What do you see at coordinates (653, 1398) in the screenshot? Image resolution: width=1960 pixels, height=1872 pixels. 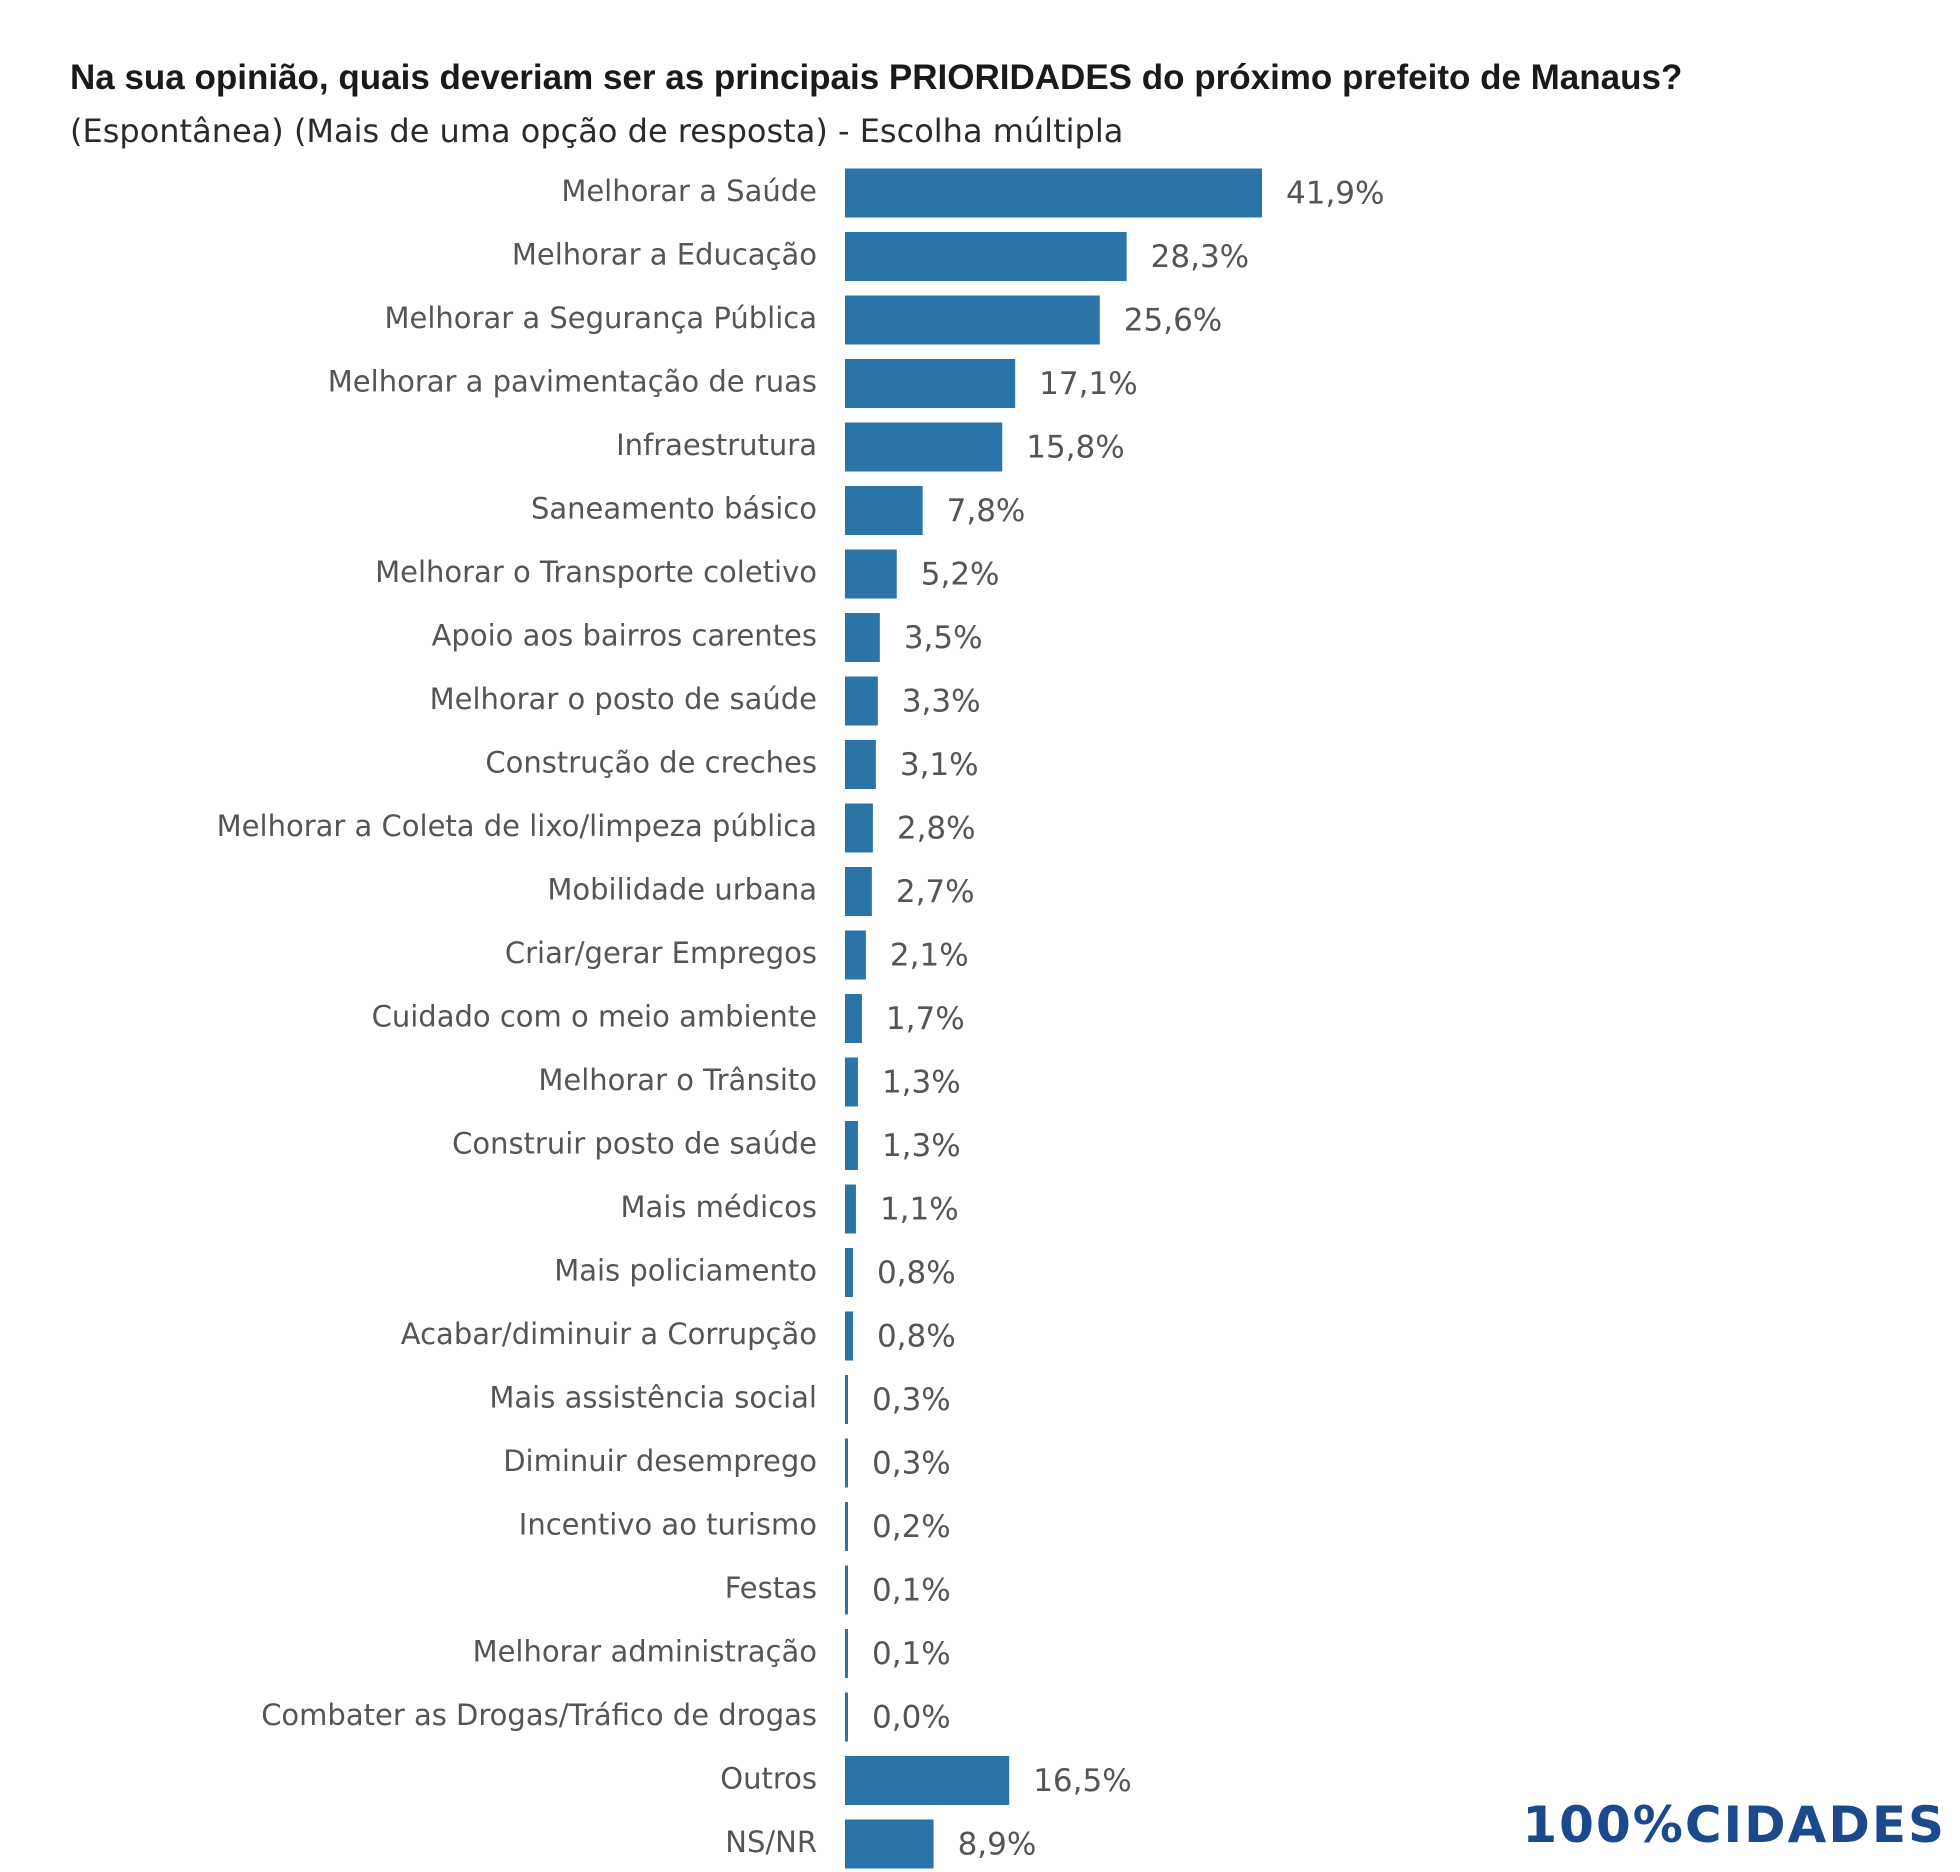 I see `category-label: Mais assistência social` at bounding box center [653, 1398].